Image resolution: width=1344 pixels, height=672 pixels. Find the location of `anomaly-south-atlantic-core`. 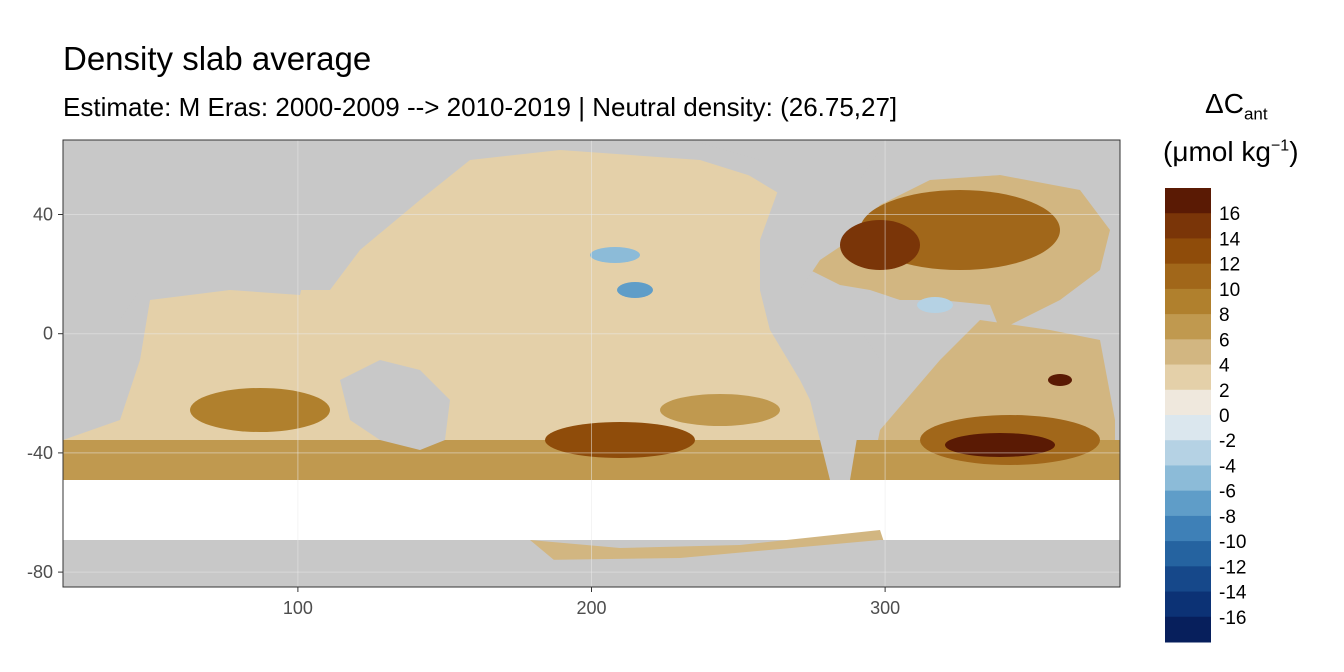

anomaly-south-atlantic-core is located at coordinates (1000, 445).